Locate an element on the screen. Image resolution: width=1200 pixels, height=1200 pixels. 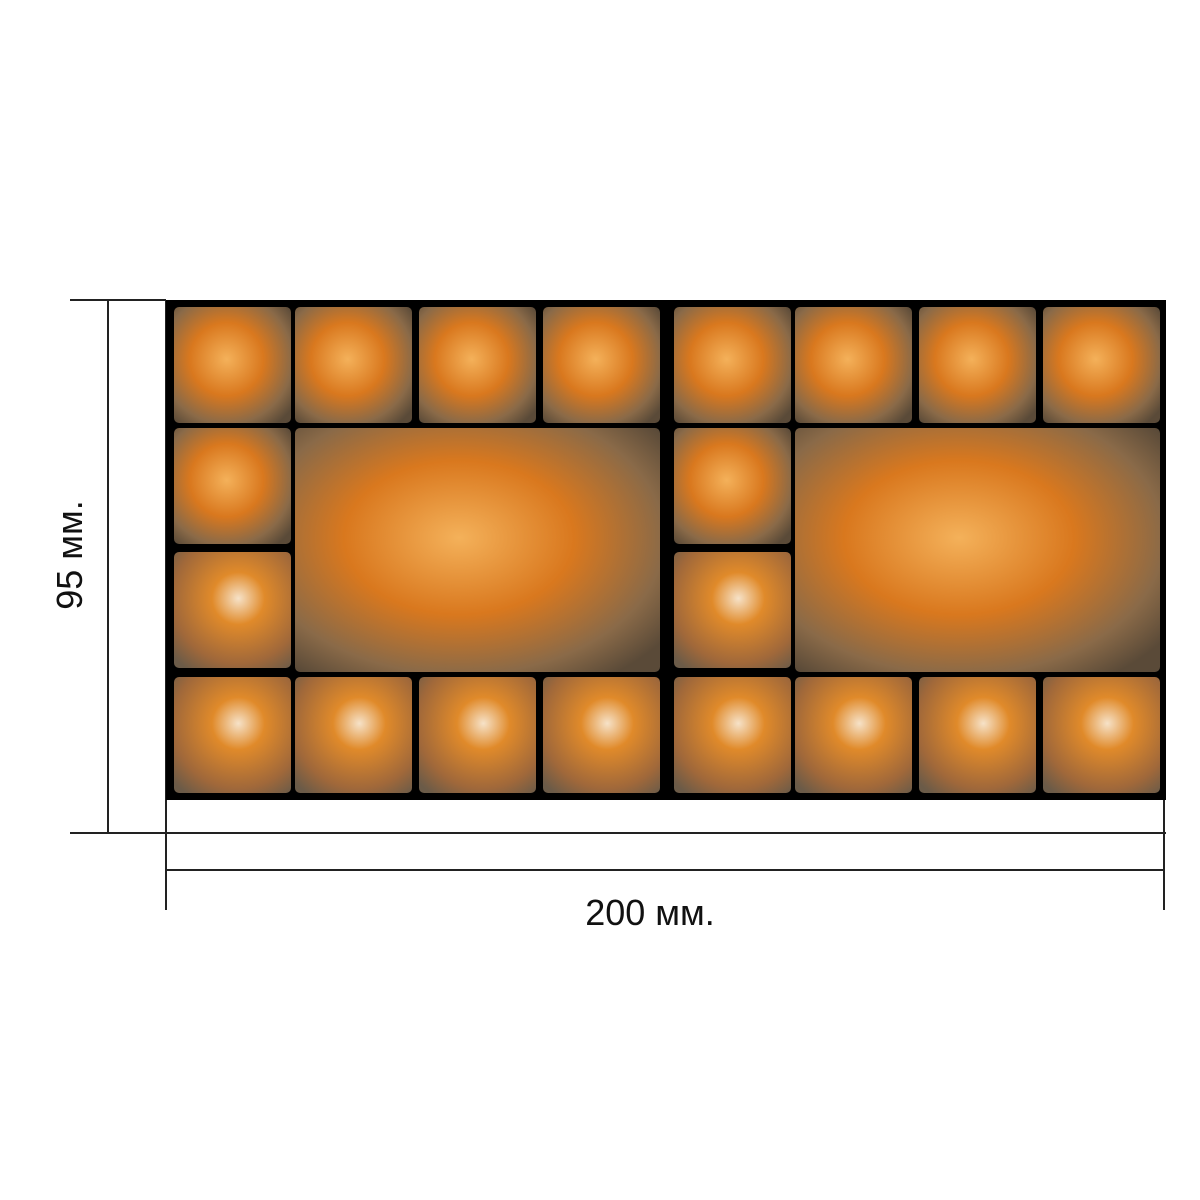
width-label: 200 мм. is located at coordinates (650, 912).